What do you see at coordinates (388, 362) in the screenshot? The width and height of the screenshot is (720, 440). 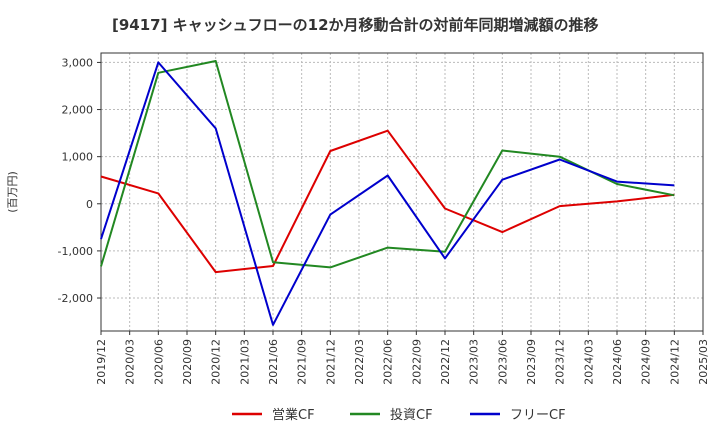 I see `x-tick-label: 2022/06` at bounding box center [388, 362].